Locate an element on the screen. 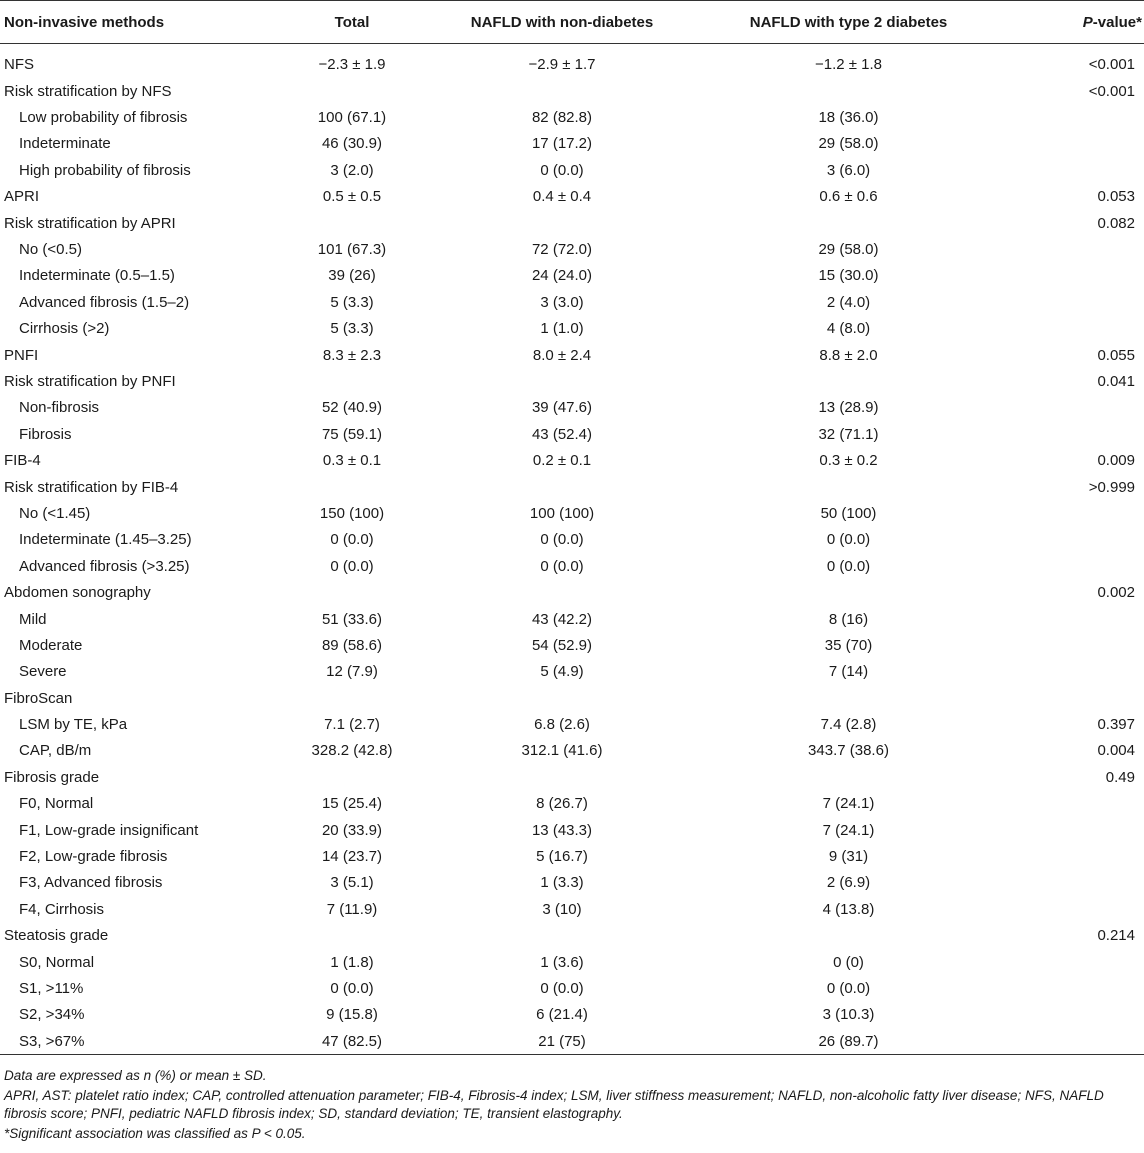 The image size is (1144, 1153). row-label: Cirrhosis (>2) is located at coordinates (64, 329).